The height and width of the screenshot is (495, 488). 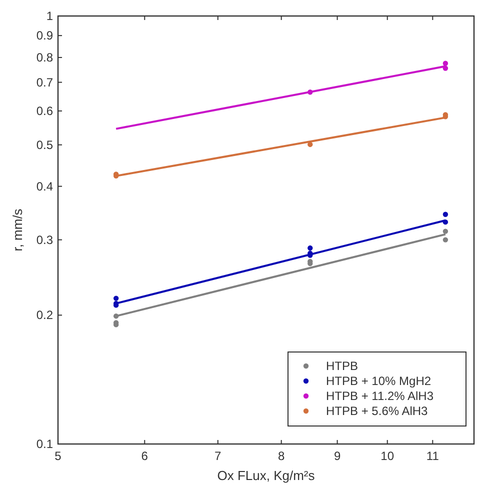 What do you see at coordinates (45, 145) in the screenshot?
I see `y-tick-label: 0.5` at bounding box center [45, 145].